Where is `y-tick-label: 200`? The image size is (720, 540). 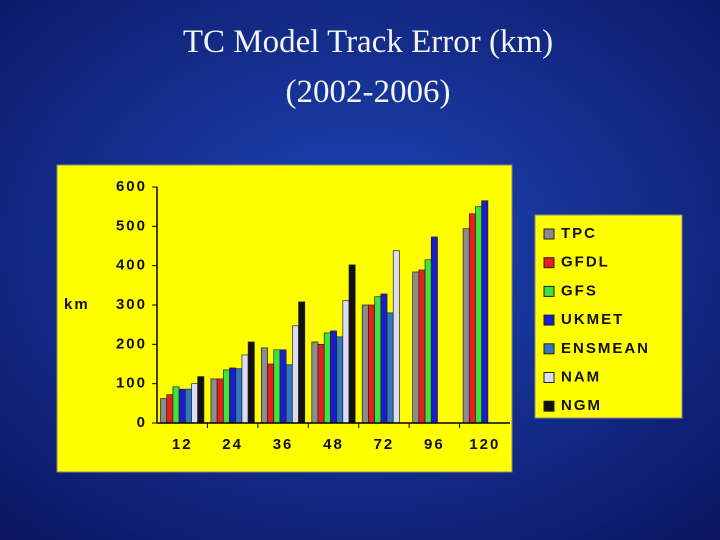 y-tick-label: 200 is located at coordinates (131, 343).